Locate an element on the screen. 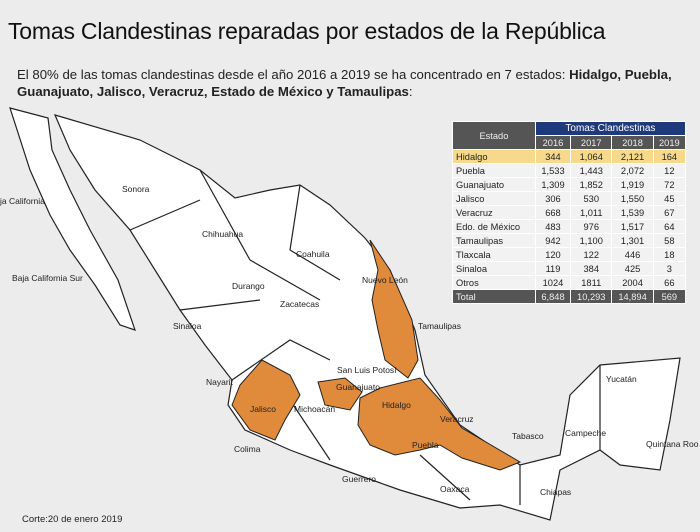 This screenshot has height=532, width=700. table-cell: Edo. de México is located at coordinates (494, 226).